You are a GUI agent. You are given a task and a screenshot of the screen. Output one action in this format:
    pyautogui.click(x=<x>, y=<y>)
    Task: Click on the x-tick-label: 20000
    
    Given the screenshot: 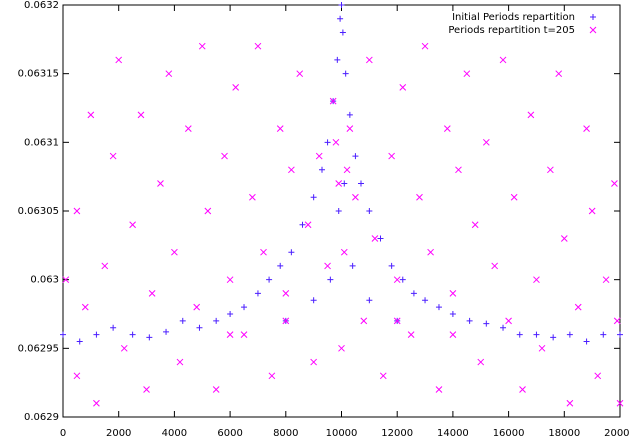 What is the action you would take?
    pyautogui.click(x=617, y=433)
    